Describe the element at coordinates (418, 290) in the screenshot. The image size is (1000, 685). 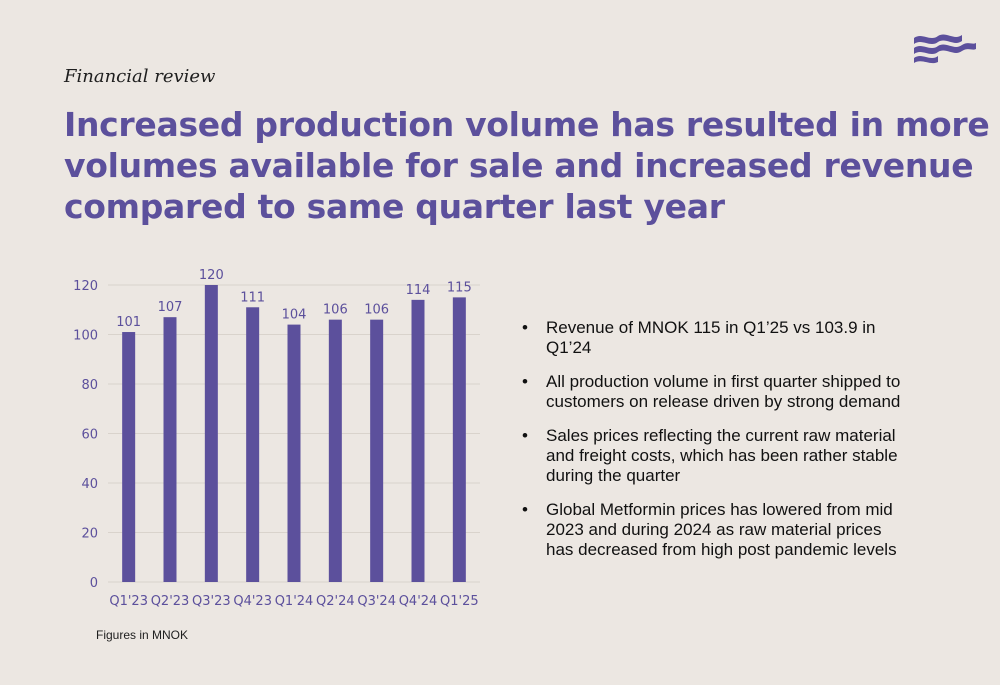
I see `data-label: 114` at that location.